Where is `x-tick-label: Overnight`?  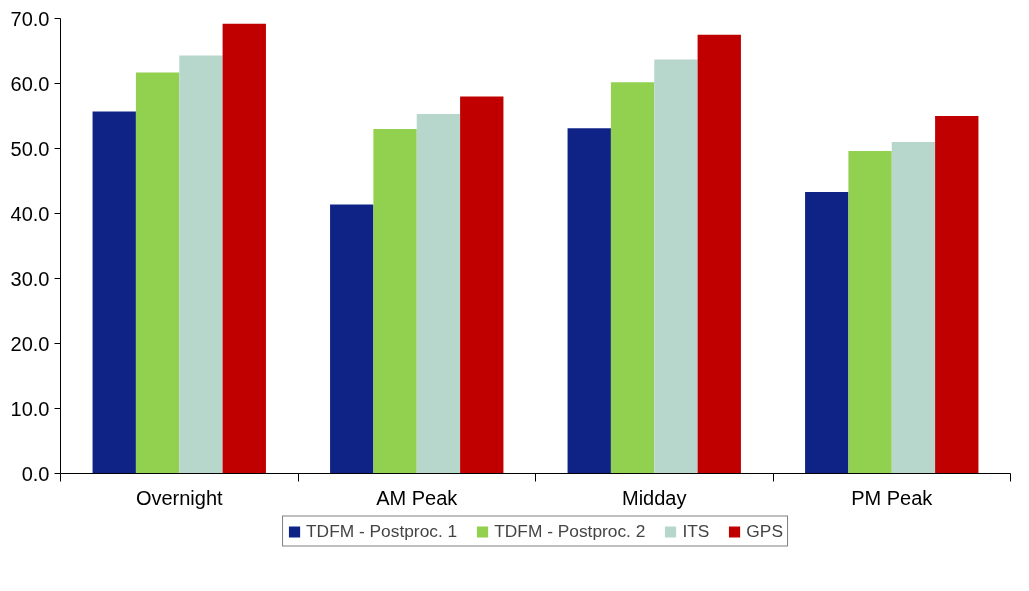
x-tick-label: Overnight is located at coordinates (179, 497).